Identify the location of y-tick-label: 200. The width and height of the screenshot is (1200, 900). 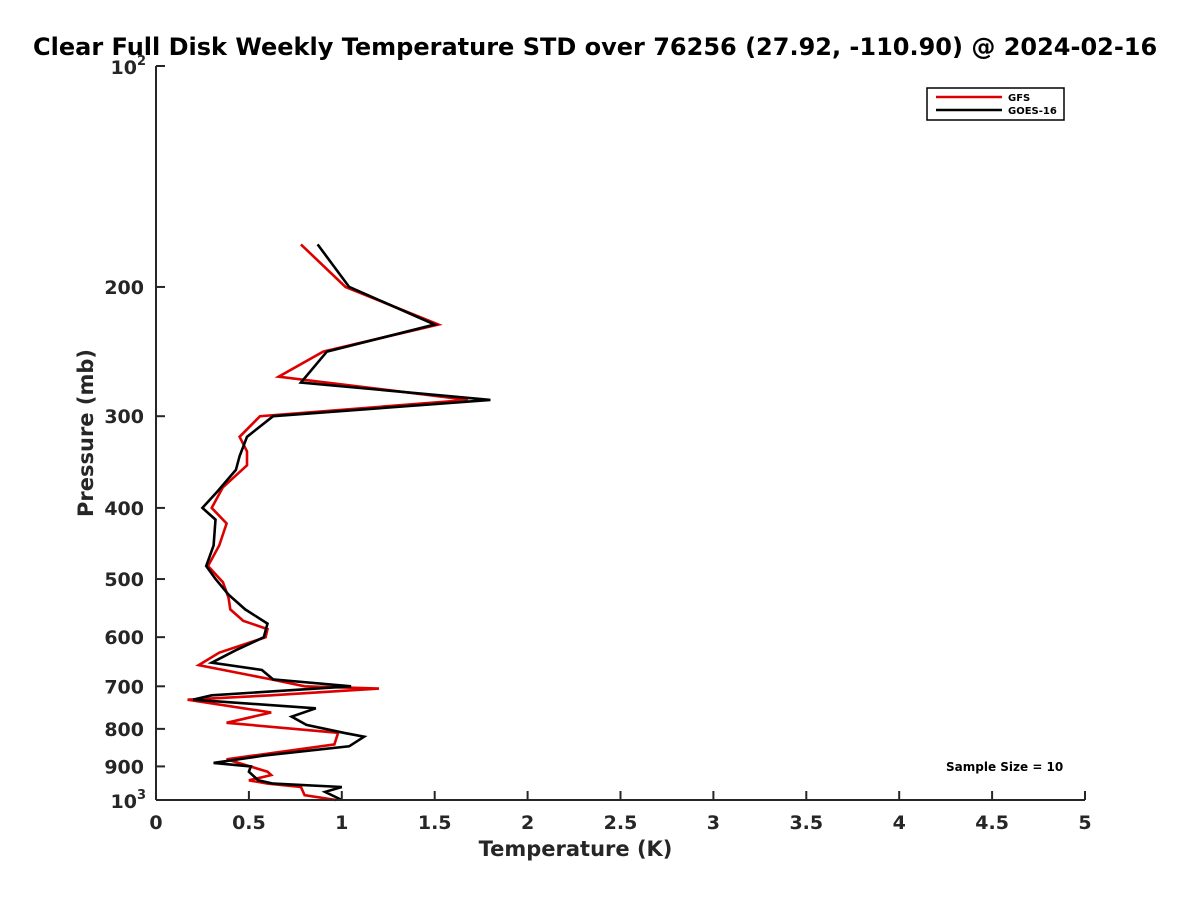
(124, 288).